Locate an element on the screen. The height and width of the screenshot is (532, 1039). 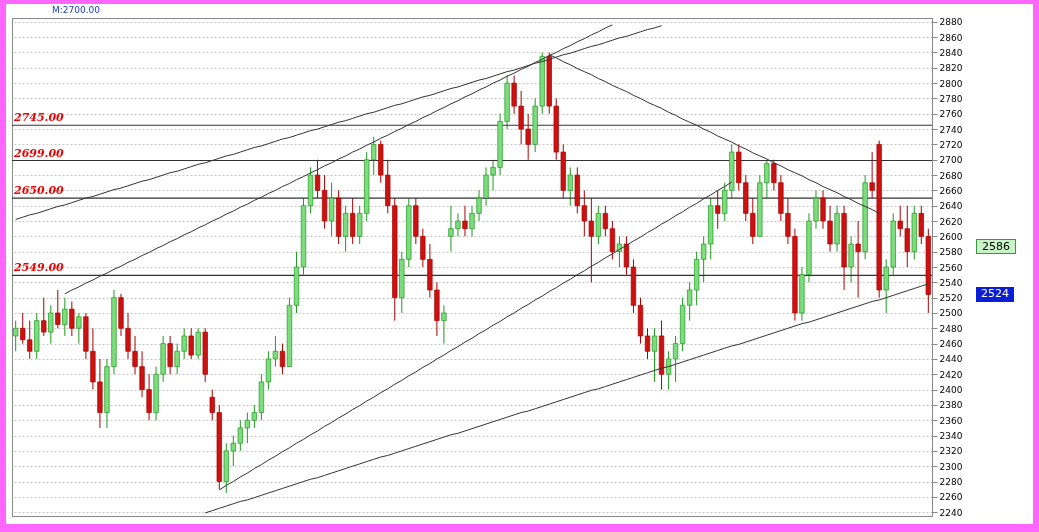
text: 2586 is located at coordinates (996, 246).